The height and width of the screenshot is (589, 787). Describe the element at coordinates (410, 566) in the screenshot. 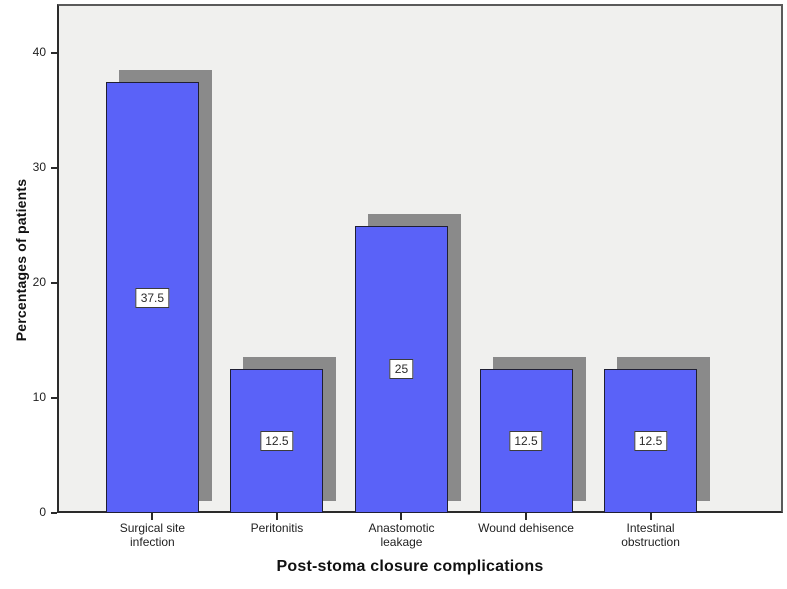

I see `x-axis-title: Post-stoma closure complications` at that location.